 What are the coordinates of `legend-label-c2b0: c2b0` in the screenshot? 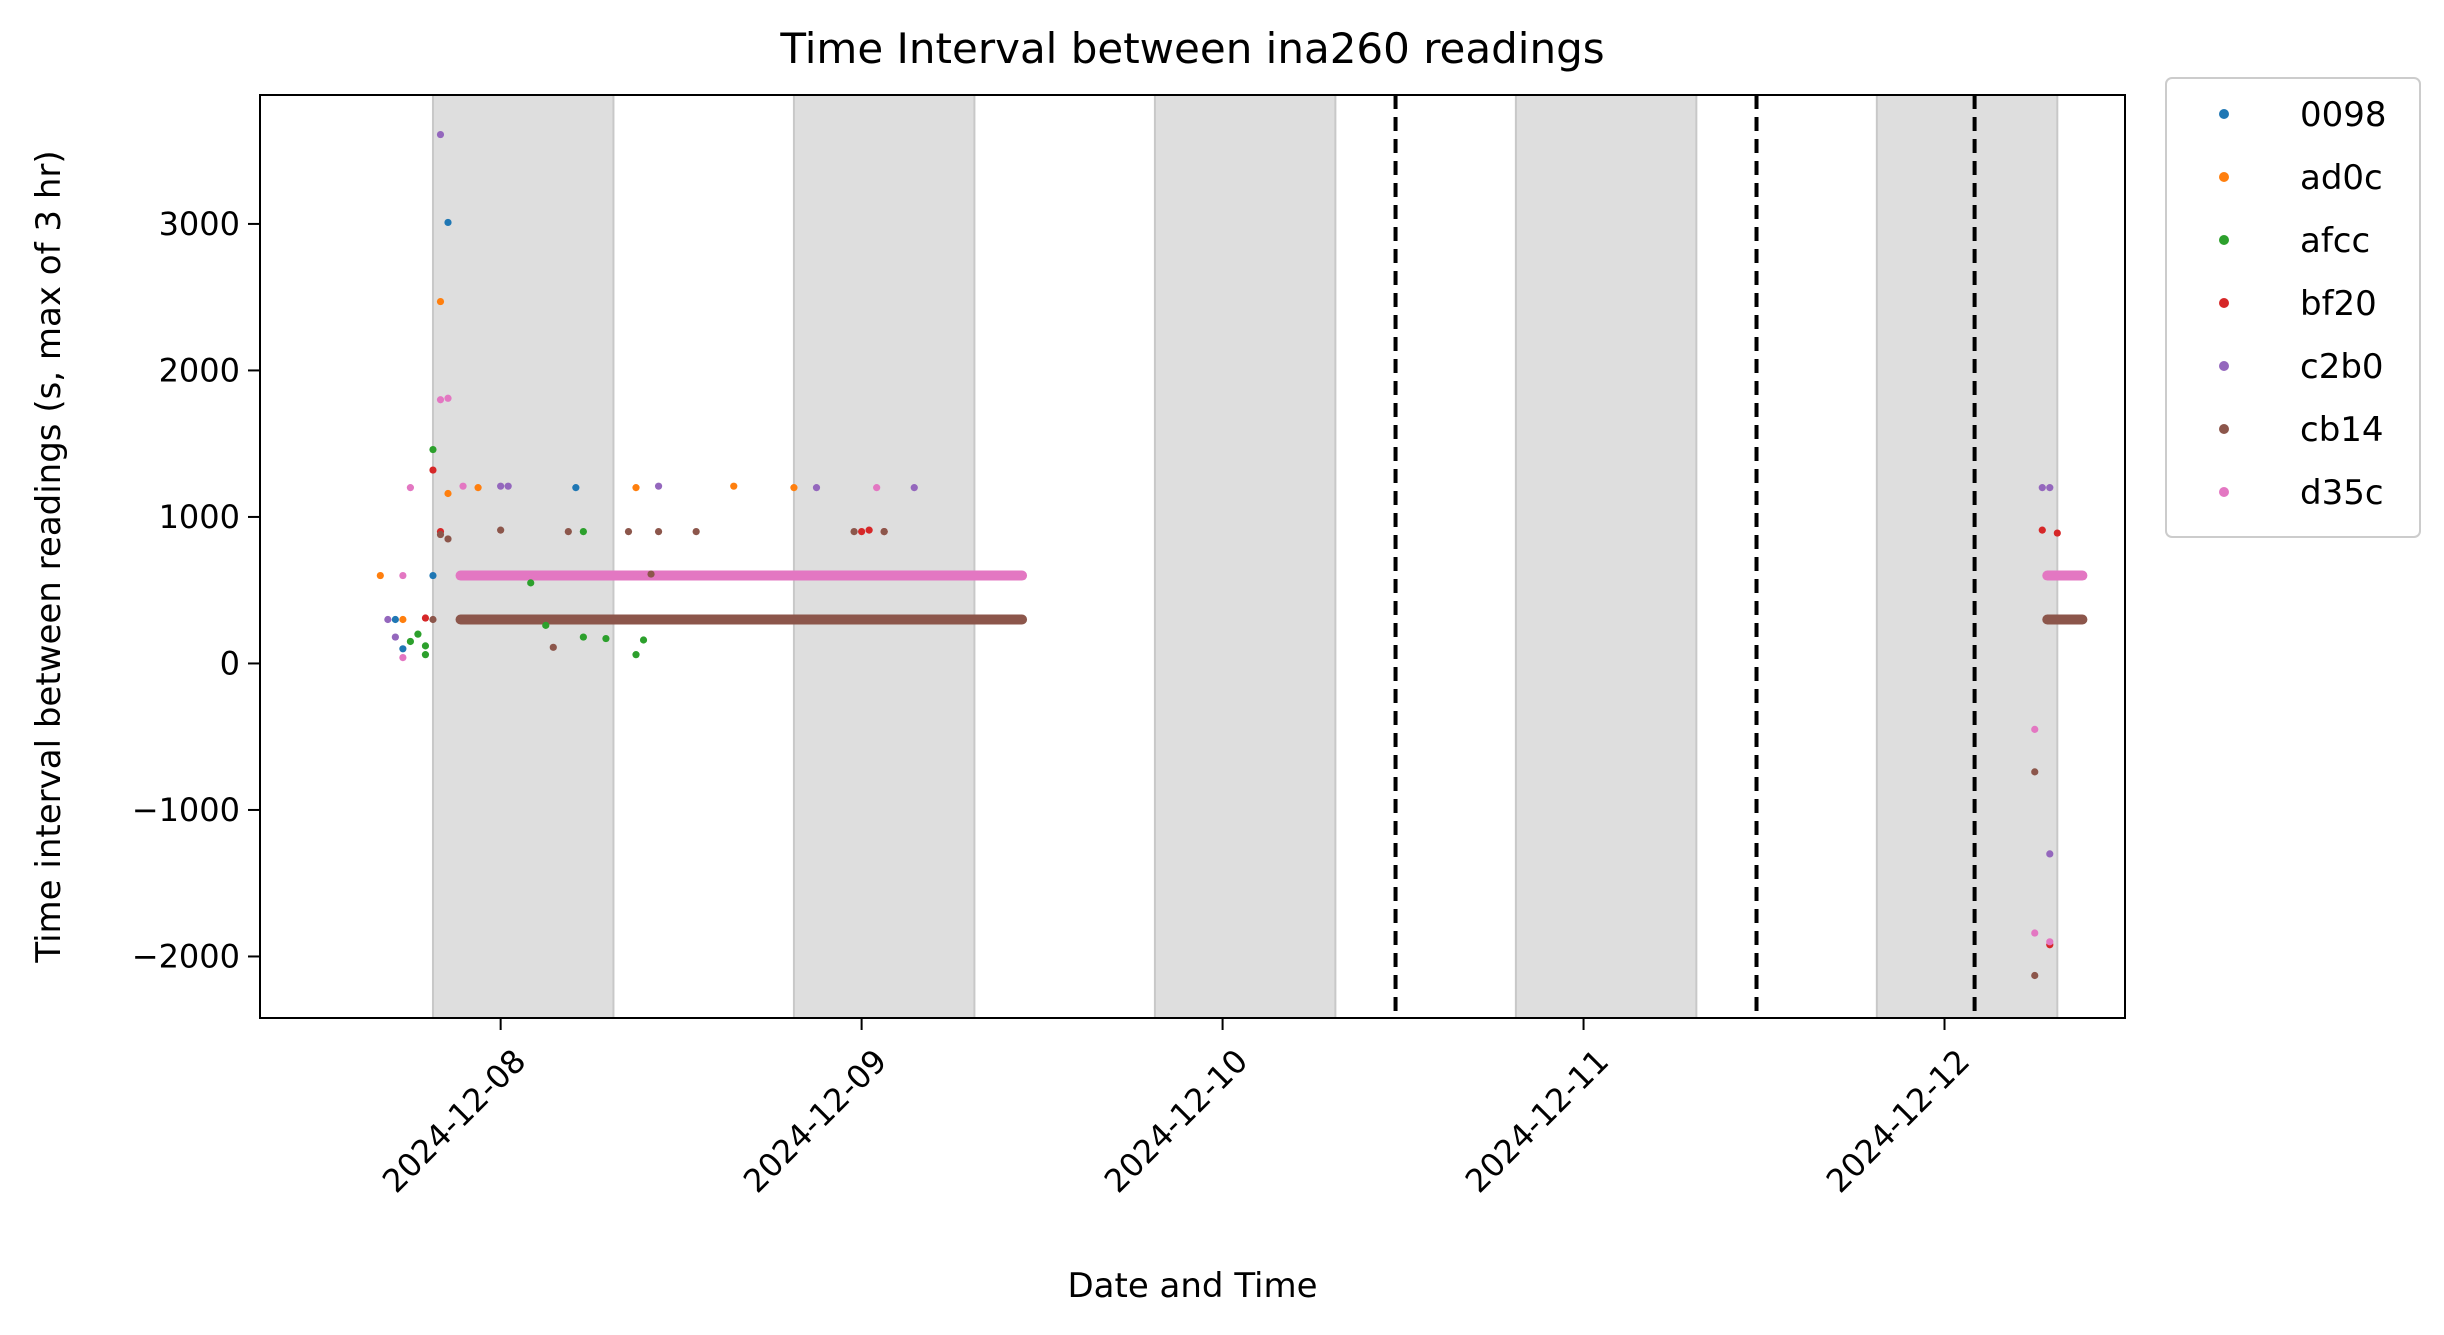 It's located at (2342, 367).